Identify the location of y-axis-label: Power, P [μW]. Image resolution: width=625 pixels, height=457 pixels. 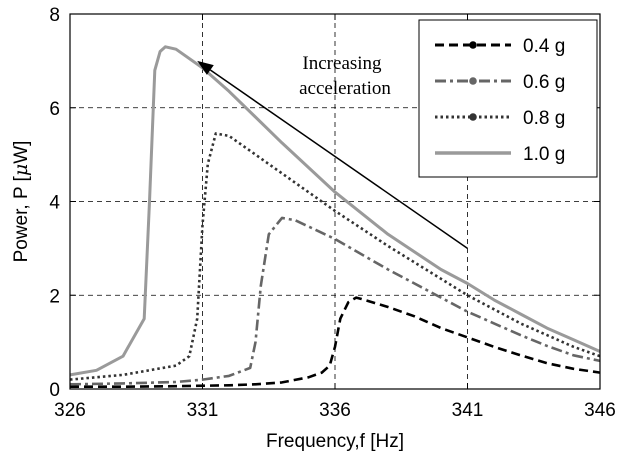
(21, 202).